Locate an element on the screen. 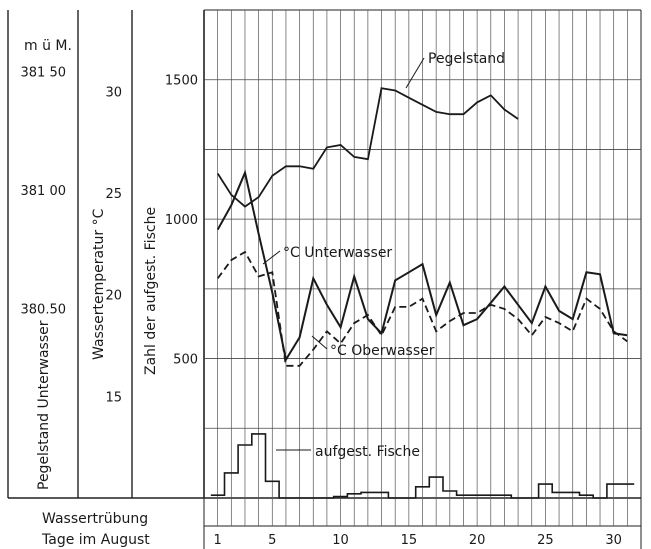 Image resolution: width=651 pixels, height=549 pixels. fish-tick-label: 500 is located at coordinates (185, 360).